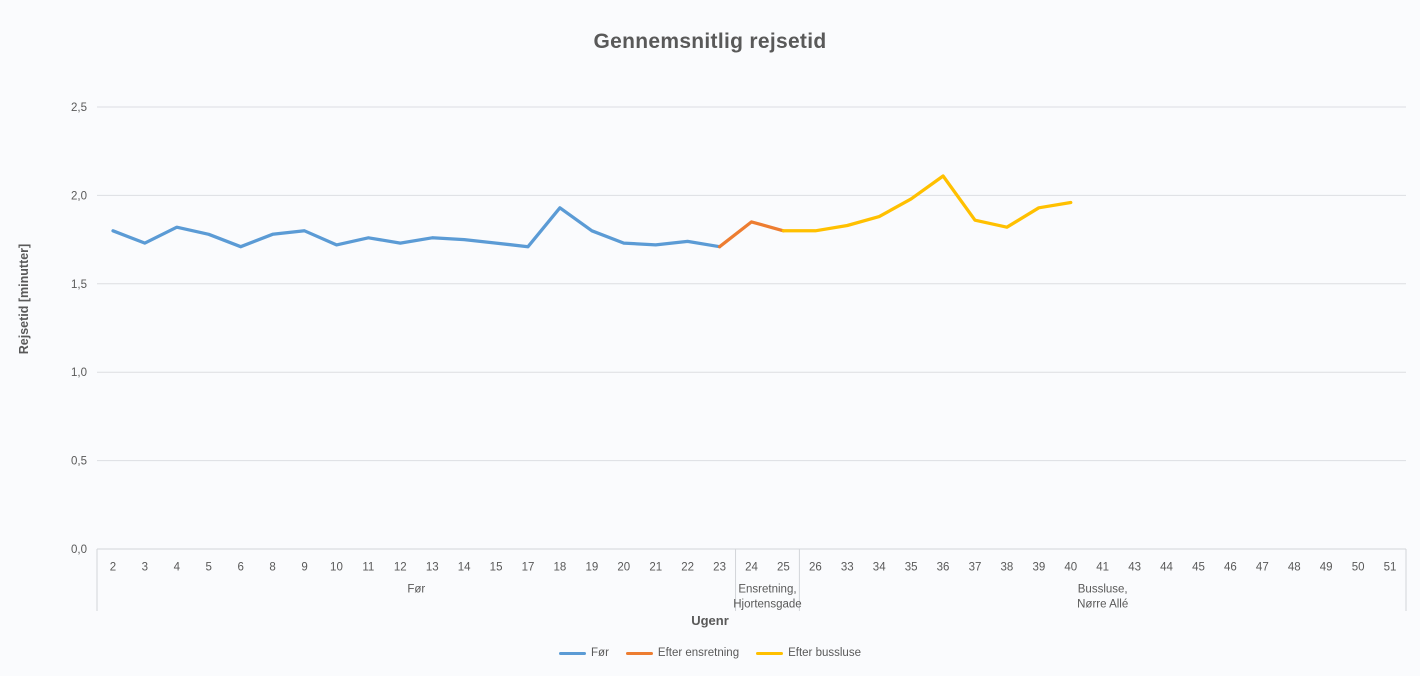 The height and width of the screenshot is (676, 1420). I want to click on x-tick-label: 12, so click(400, 568).